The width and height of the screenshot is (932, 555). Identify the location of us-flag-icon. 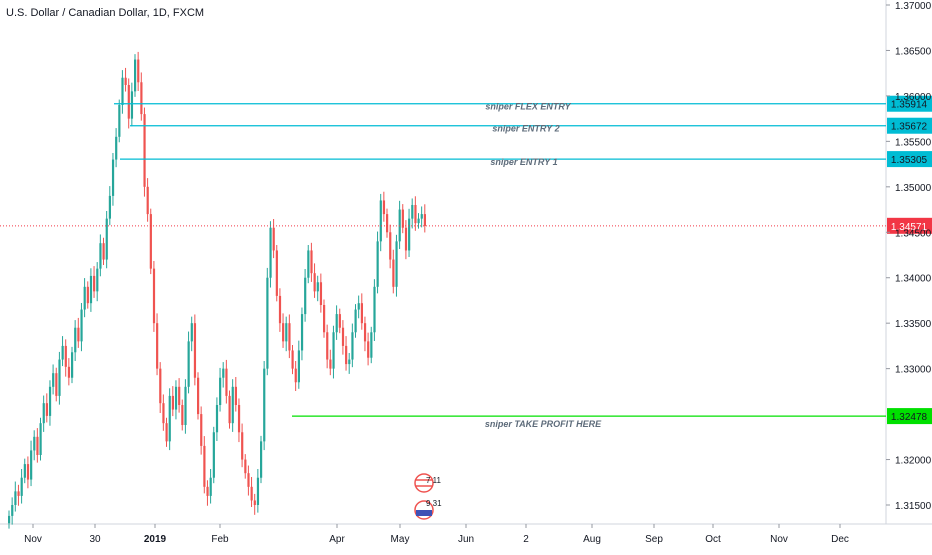
(424, 483).